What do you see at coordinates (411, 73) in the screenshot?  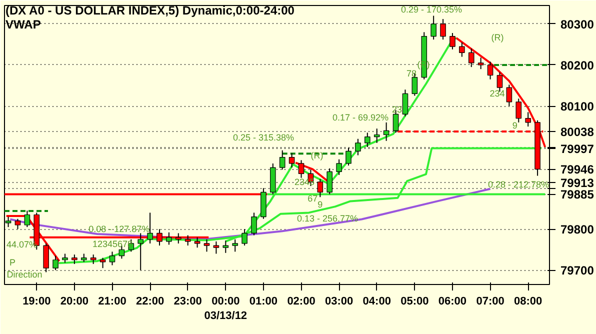 I see `annotation: 78` at bounding box center [411, 73].